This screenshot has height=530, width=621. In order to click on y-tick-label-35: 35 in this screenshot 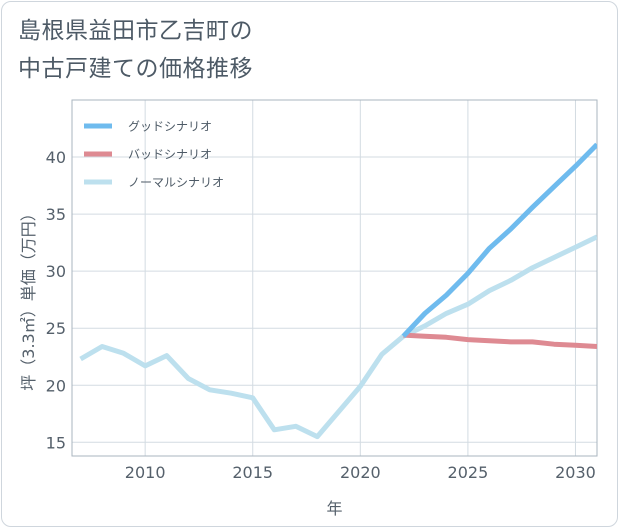, I will do `click(56, 214)`.